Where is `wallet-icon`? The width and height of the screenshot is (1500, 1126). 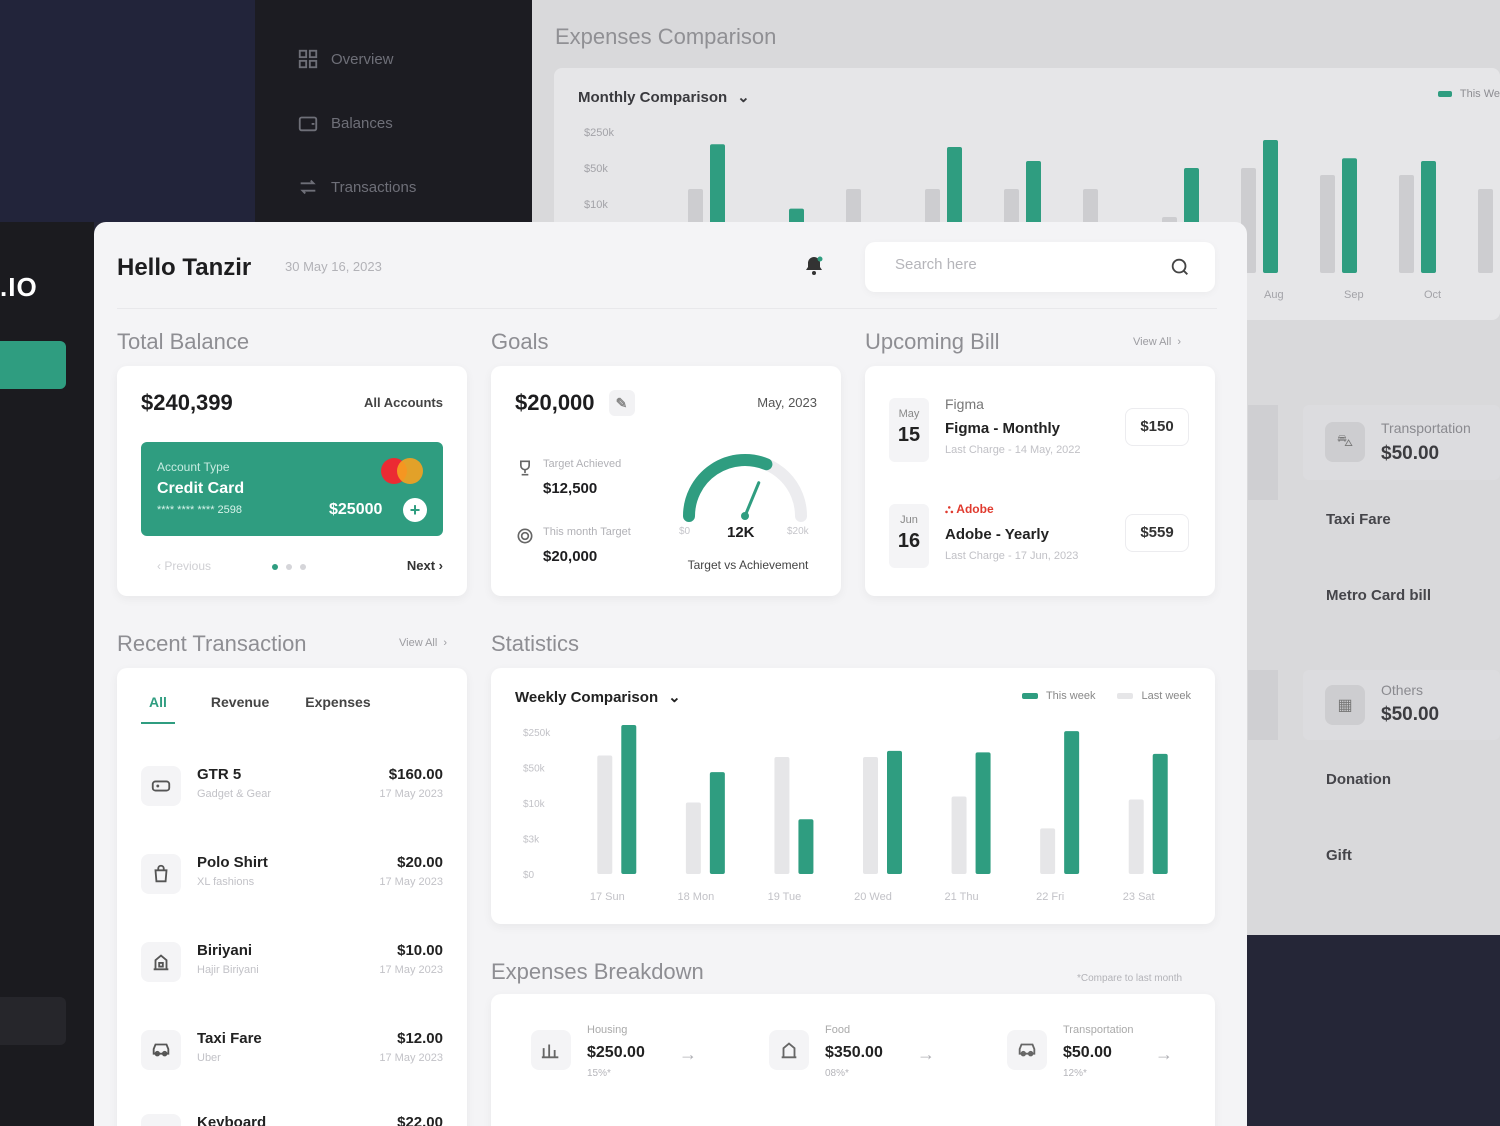 wallet-icon is located at coordinates (308, 124).